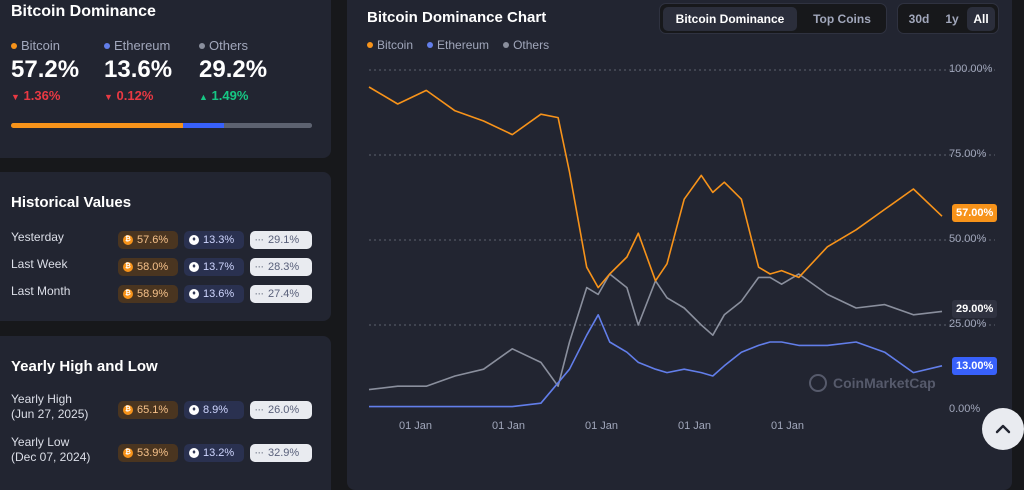 This screenshot has width=1024, height=490. Describe the element at coordinates (219, 267) in the screenshot. I see `historical-eth-value: 13.7%` at that location.